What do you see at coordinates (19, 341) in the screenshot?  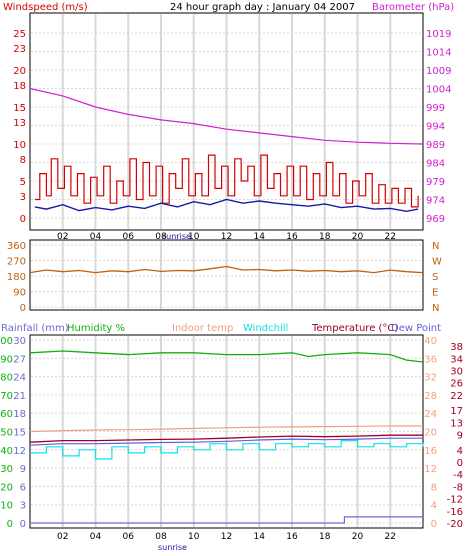 I see `rainfall-tick-label: 30` at bounding box center [19, 341].